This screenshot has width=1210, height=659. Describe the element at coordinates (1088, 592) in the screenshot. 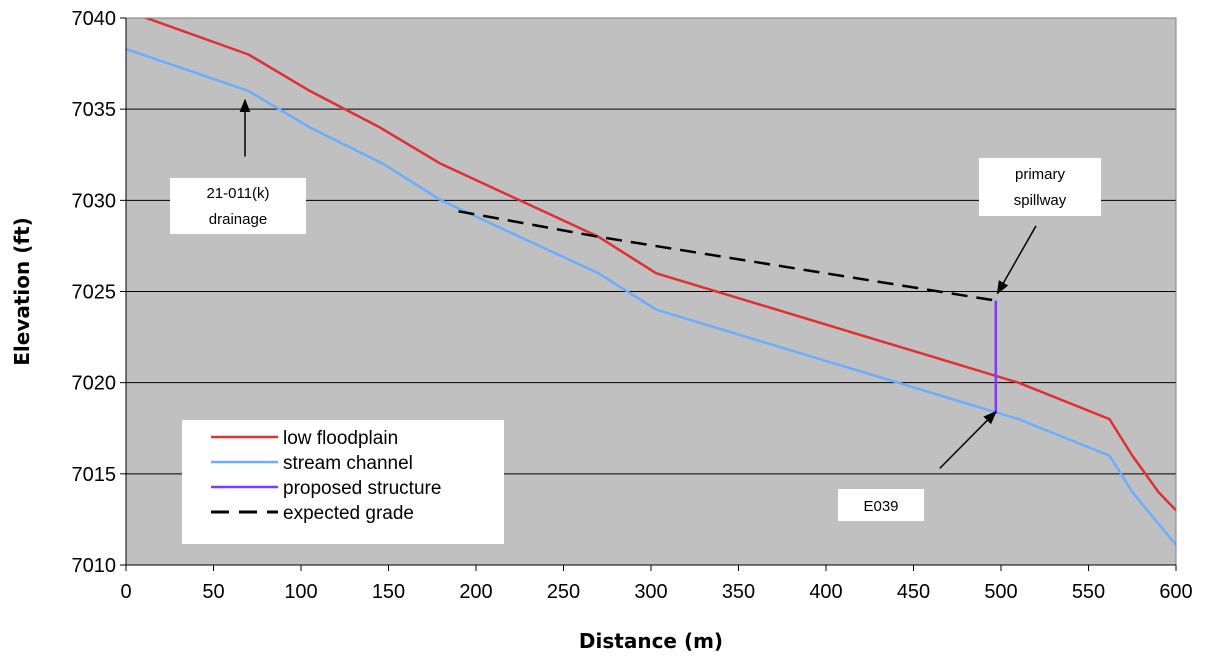

I see `x-tick-label-550: 550` at that location.